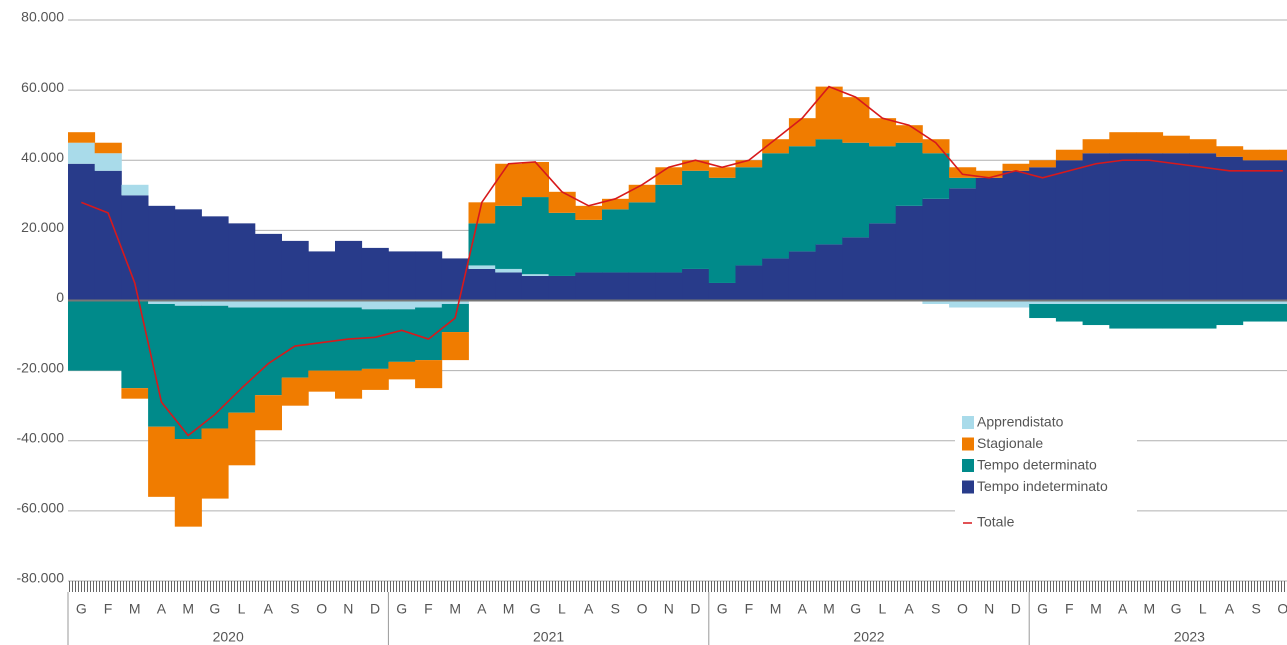 The image size is (1287, 645). Describe the element at coordinates (348, 609) in the screenshot. I see `x-tick-label: N` at that location.